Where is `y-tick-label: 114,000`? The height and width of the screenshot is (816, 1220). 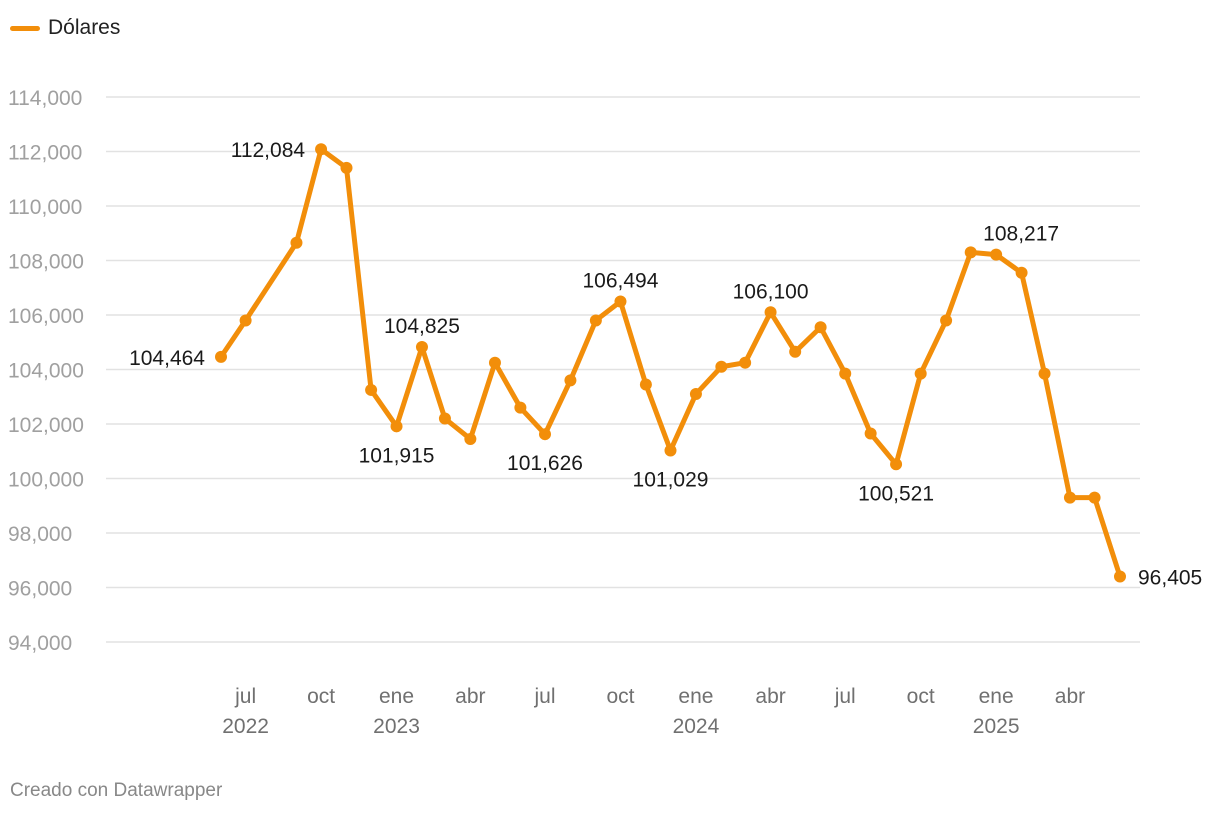 y-tick-label: 114,000 is located at coordinates (45, 98).